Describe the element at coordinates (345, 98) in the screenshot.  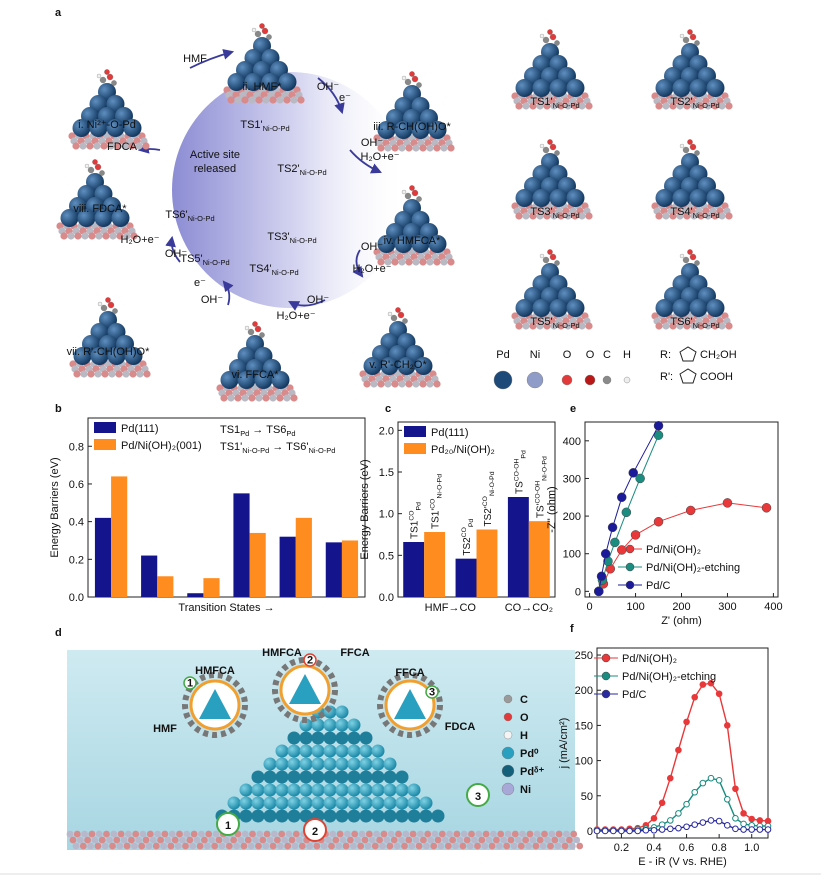
I see `cycle-label: e⁻` at that location.